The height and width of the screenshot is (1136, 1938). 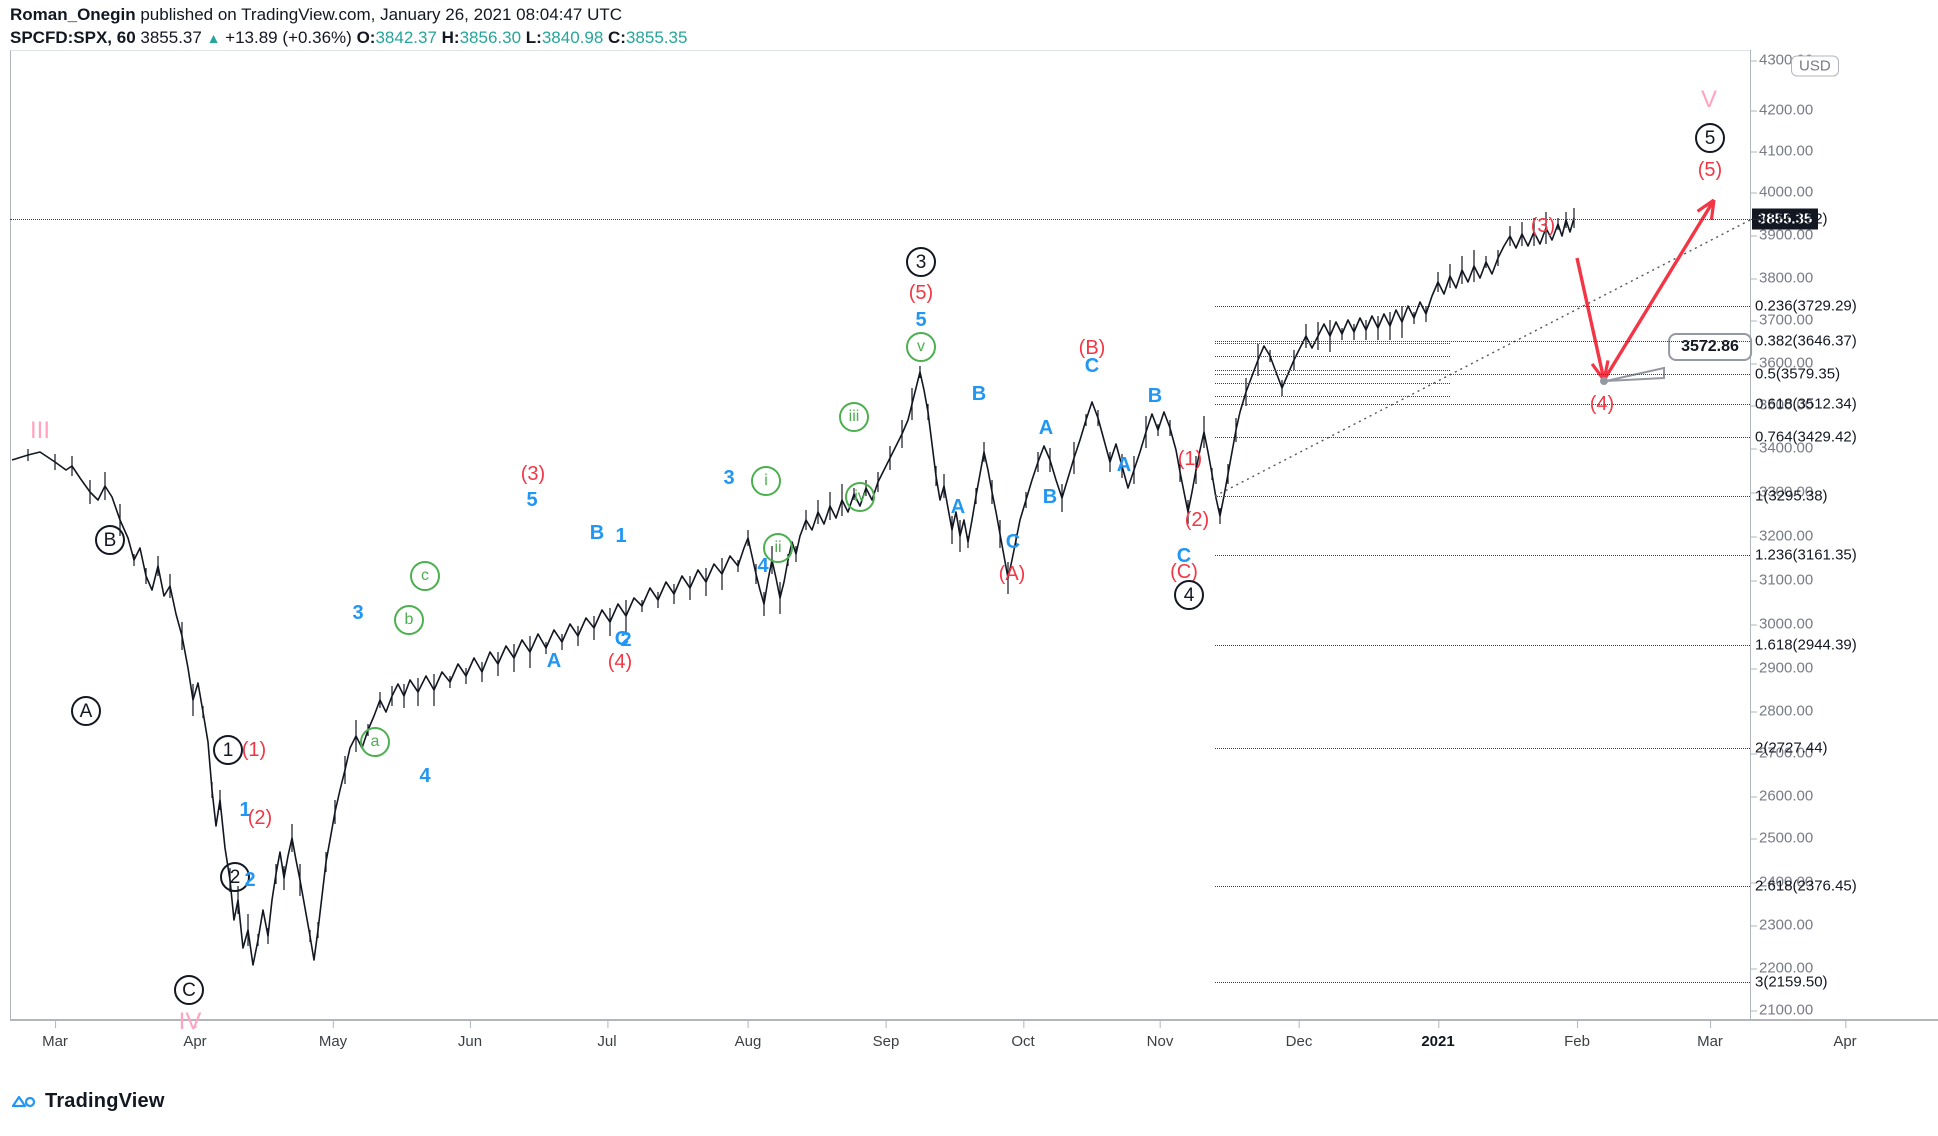 What do you see at coordinates (73, 14) in the screenshot?
I see `author-name: Roman_Onegin` at bounding box center [73, 14].